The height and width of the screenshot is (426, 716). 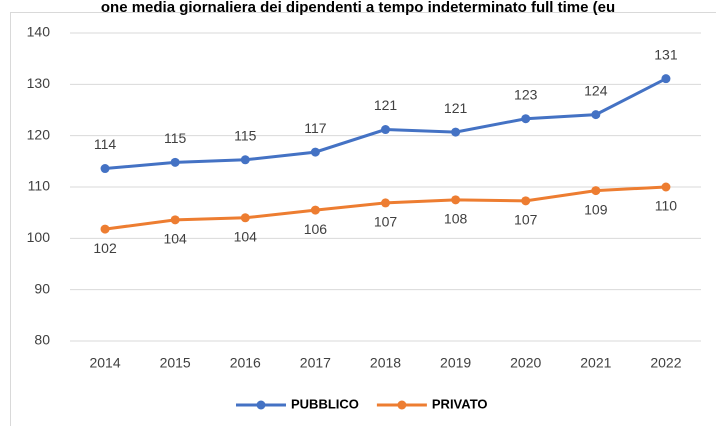 I want to click on x-tick-label: 2018, so click(x=385, y=363).